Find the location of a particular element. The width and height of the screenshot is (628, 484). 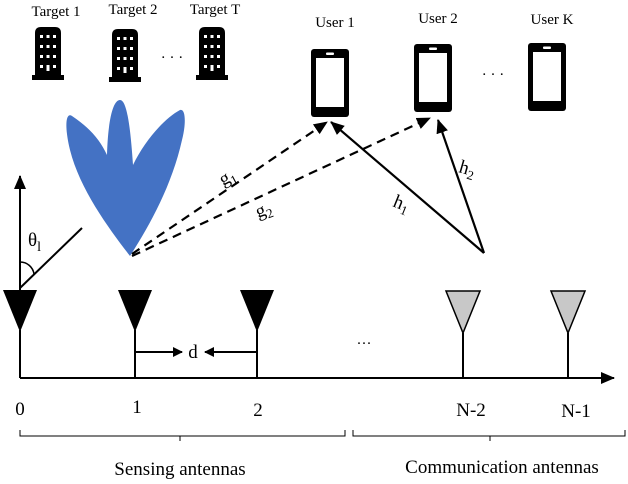

antenna-index-n-2: N-2 is located at coordinates (471, 410).